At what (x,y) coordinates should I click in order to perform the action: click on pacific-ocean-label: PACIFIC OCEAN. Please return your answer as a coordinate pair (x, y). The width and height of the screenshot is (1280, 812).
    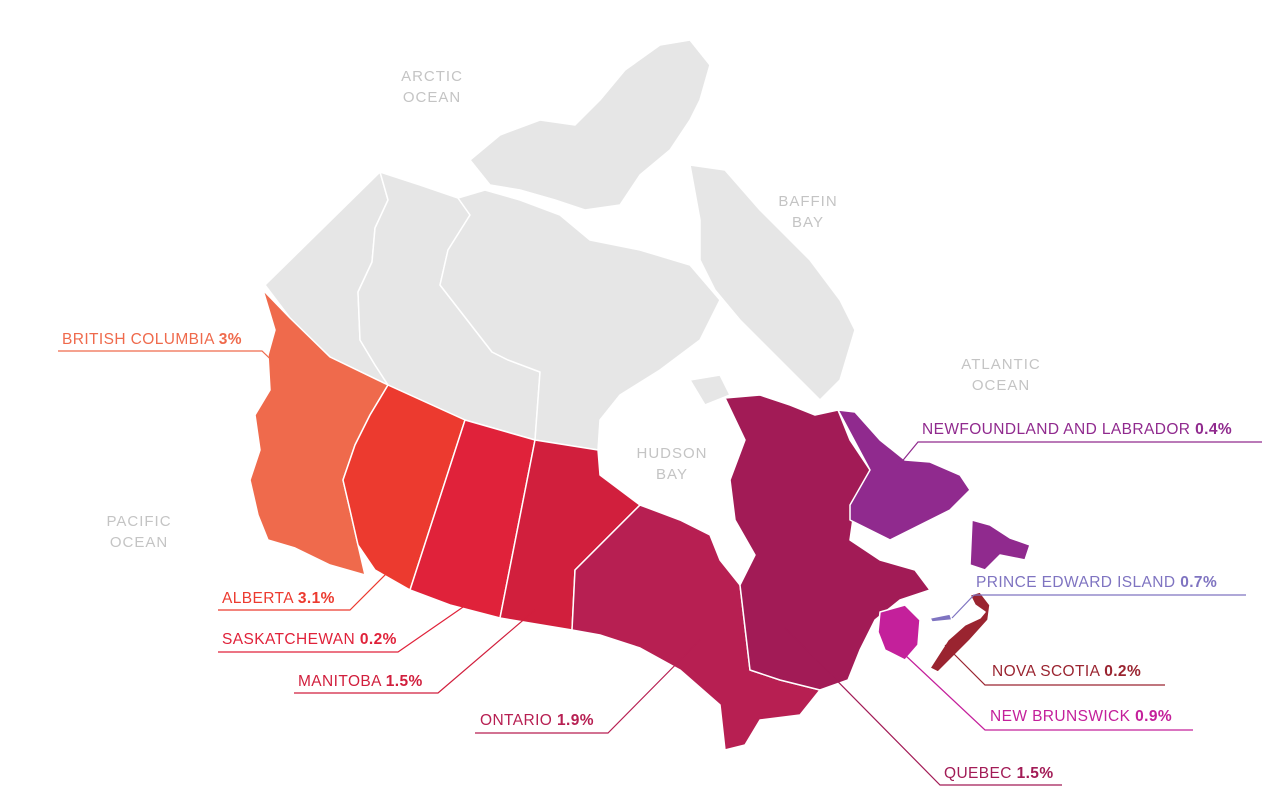
    Looking at the image, I should click on (139, 532).